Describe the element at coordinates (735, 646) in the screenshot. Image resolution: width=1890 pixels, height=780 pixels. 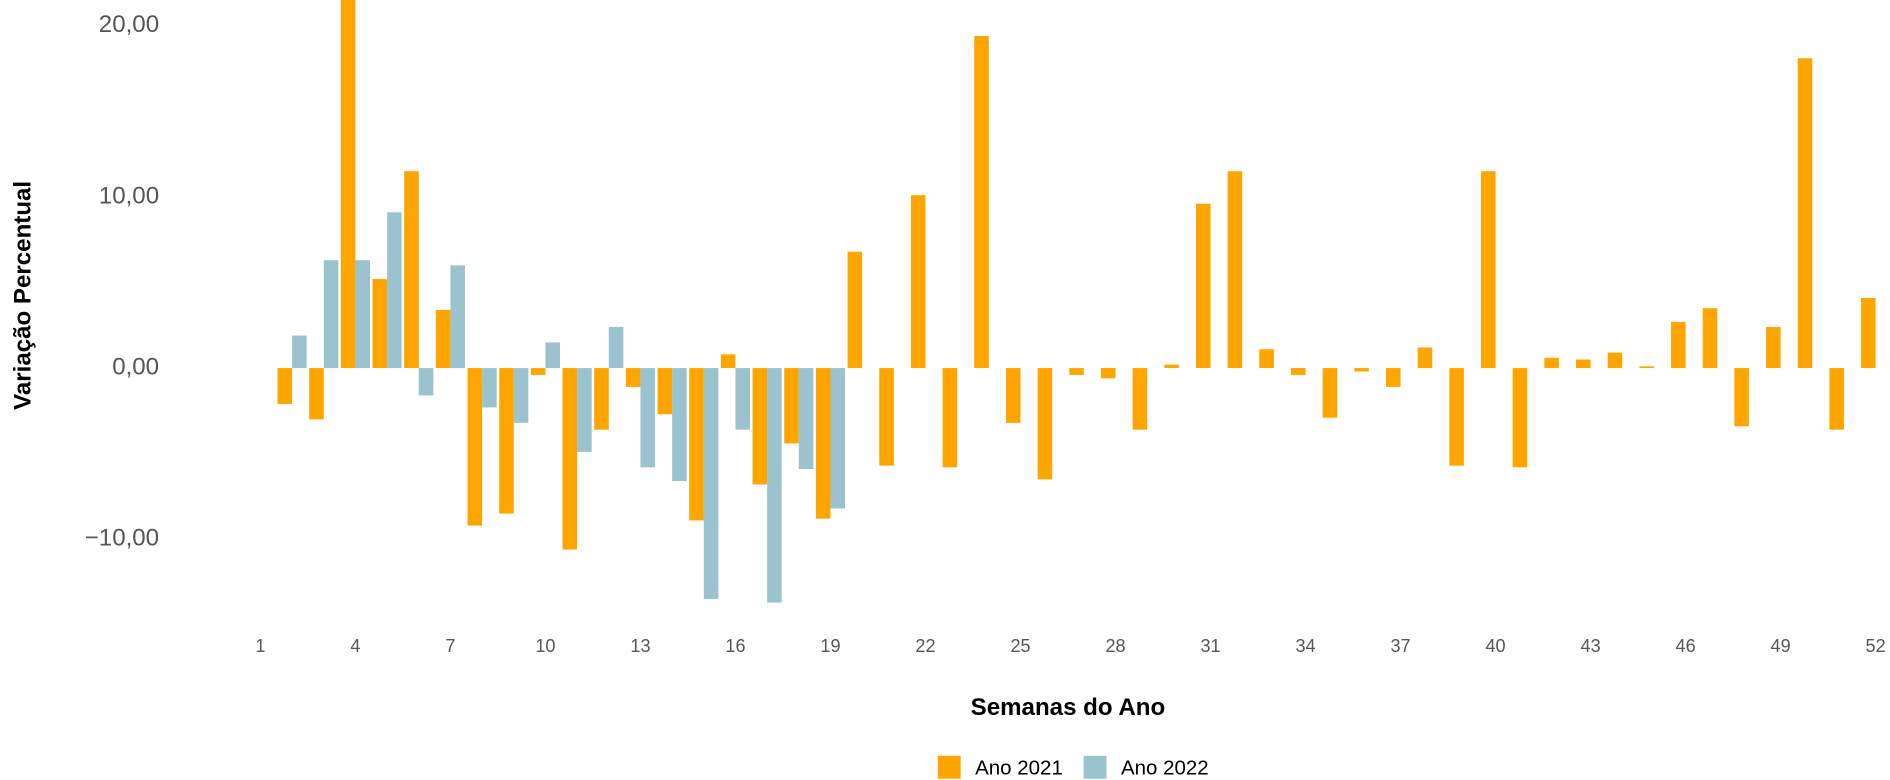
I see `x-tick-label: 16` at that location.